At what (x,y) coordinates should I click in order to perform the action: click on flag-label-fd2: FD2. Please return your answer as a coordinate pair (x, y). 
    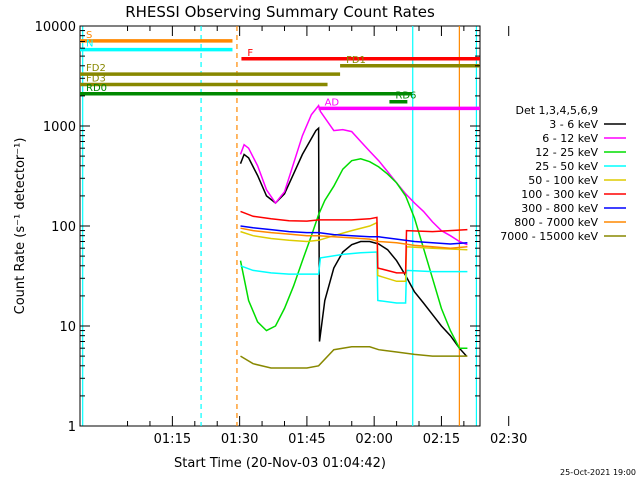
    Looking at the image, I should click on (96, 68).